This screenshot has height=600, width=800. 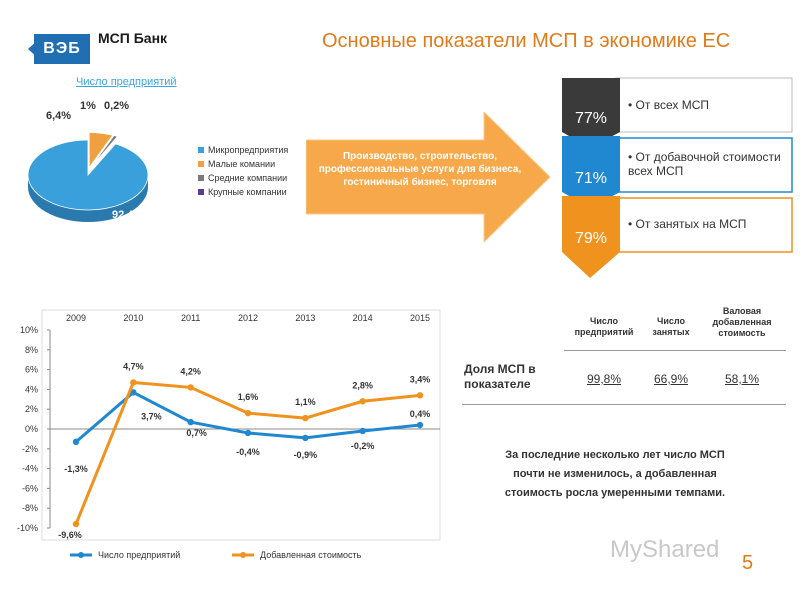 I want to click on table-header-employed: Число занятых, so click(x=671, y=326).